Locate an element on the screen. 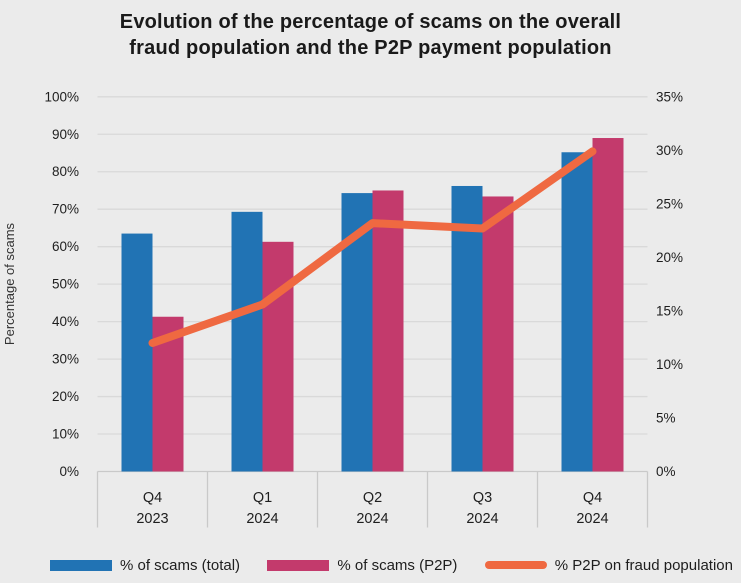 Image resolution: width=741 pixels, height=583 pixels. left-axis-tick-label: 100% is located at coordinates (61, 96).